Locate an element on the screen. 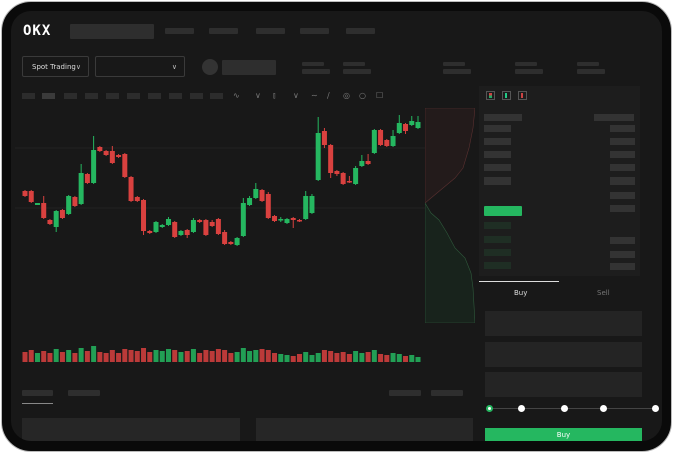  camera-icon: ○ is located at coordinates (362, 95).